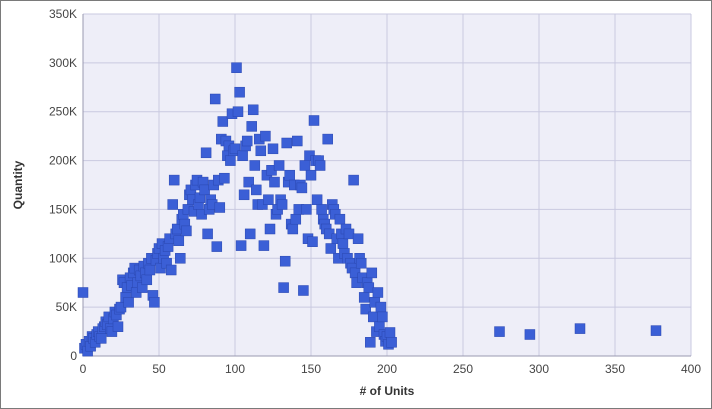 Image resolution: width=712 pixels, height=409 pixels. What do you see at coordinates (63, 161) in the screenshot?
I see `y-tick-label: 200K` at bounding box center [63, 161].